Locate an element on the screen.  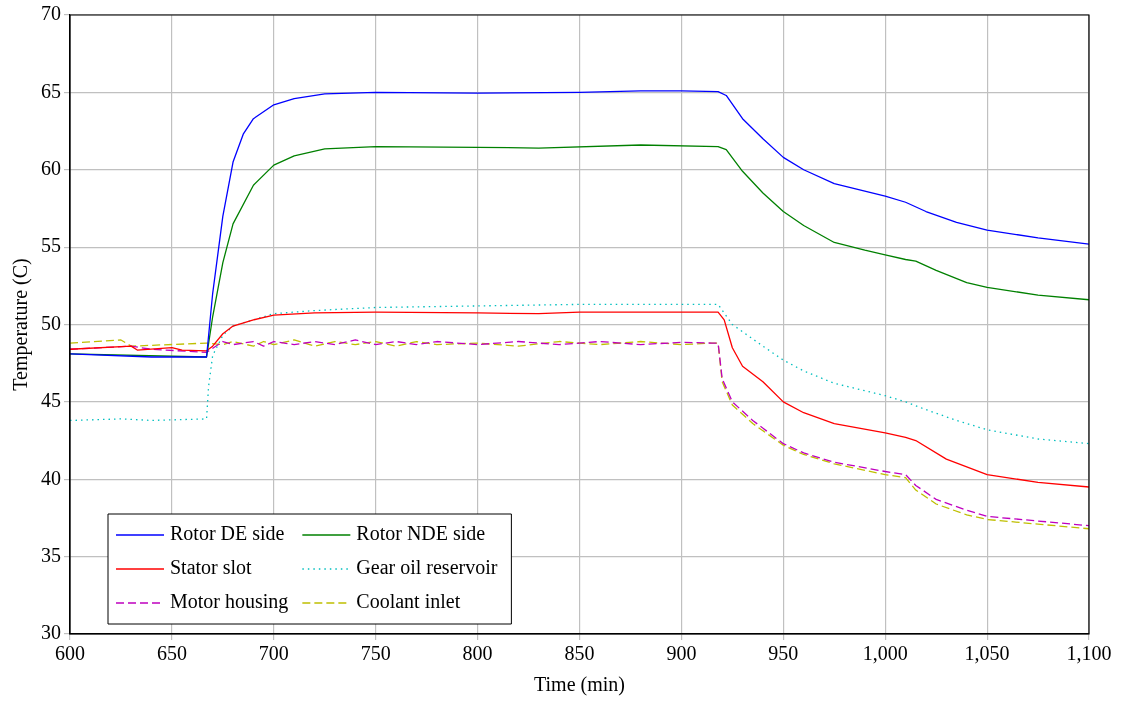
y-tick-label: 35 is located at coordinates (51, 554).